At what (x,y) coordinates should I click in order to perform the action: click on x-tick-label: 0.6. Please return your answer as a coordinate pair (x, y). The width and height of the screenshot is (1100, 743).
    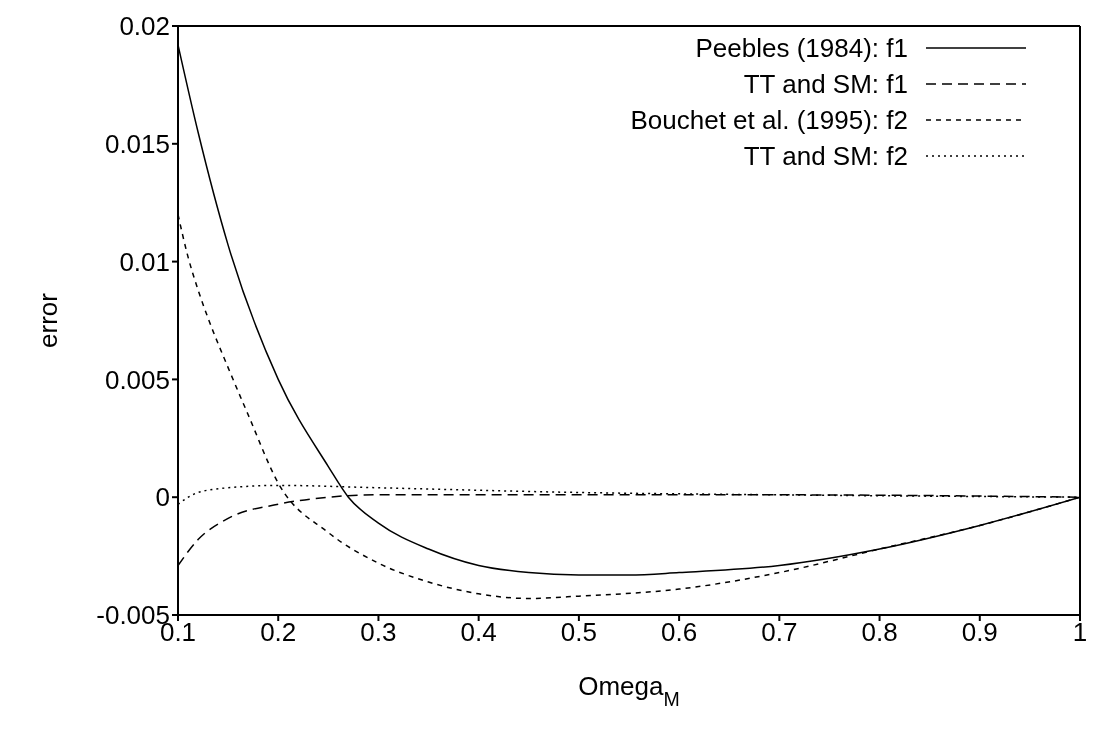
    Looking at the image, I should click on (679, 632).